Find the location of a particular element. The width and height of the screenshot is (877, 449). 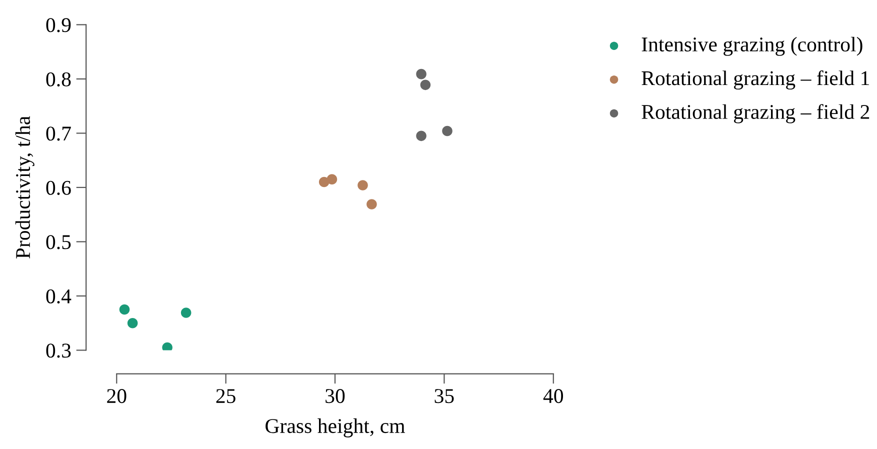

legend-label: Rotational grazing – field 1 is located at coordinates (755, 80).